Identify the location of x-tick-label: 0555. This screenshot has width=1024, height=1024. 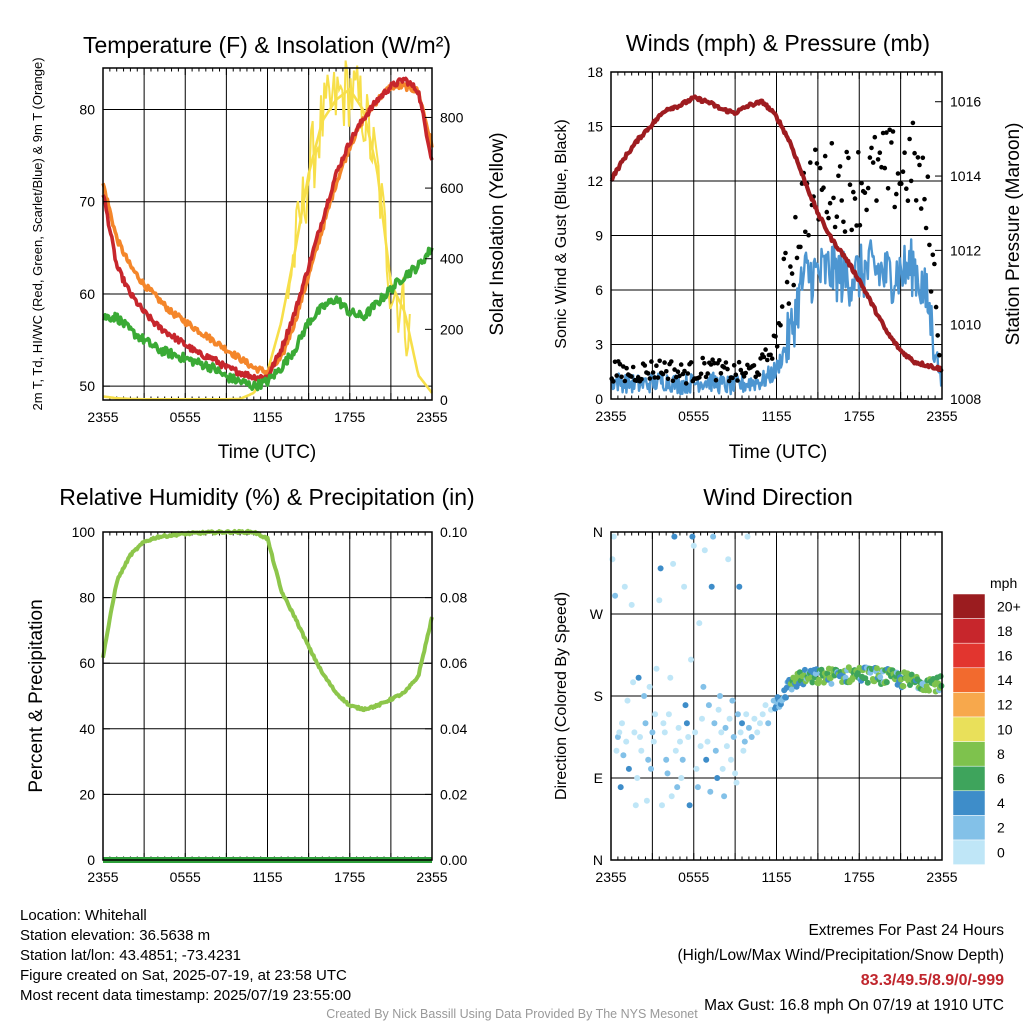
(693, 416).